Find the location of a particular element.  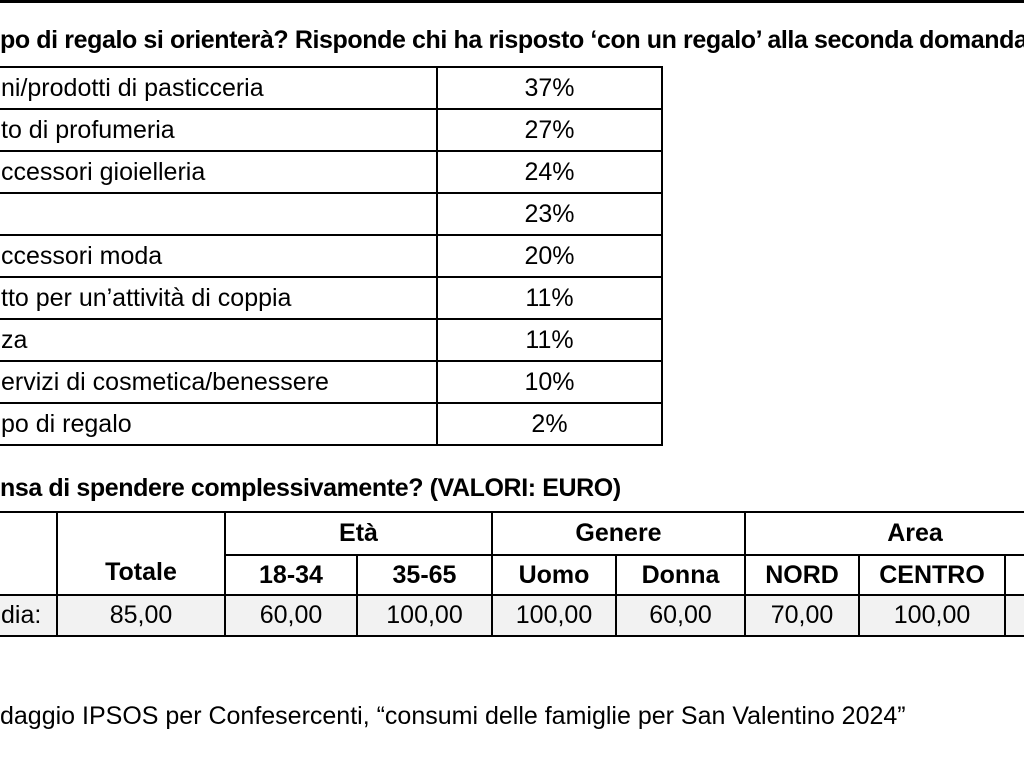

table-row: ni/prodotti di pasticceria 37% is located at coordinates (331, 88).